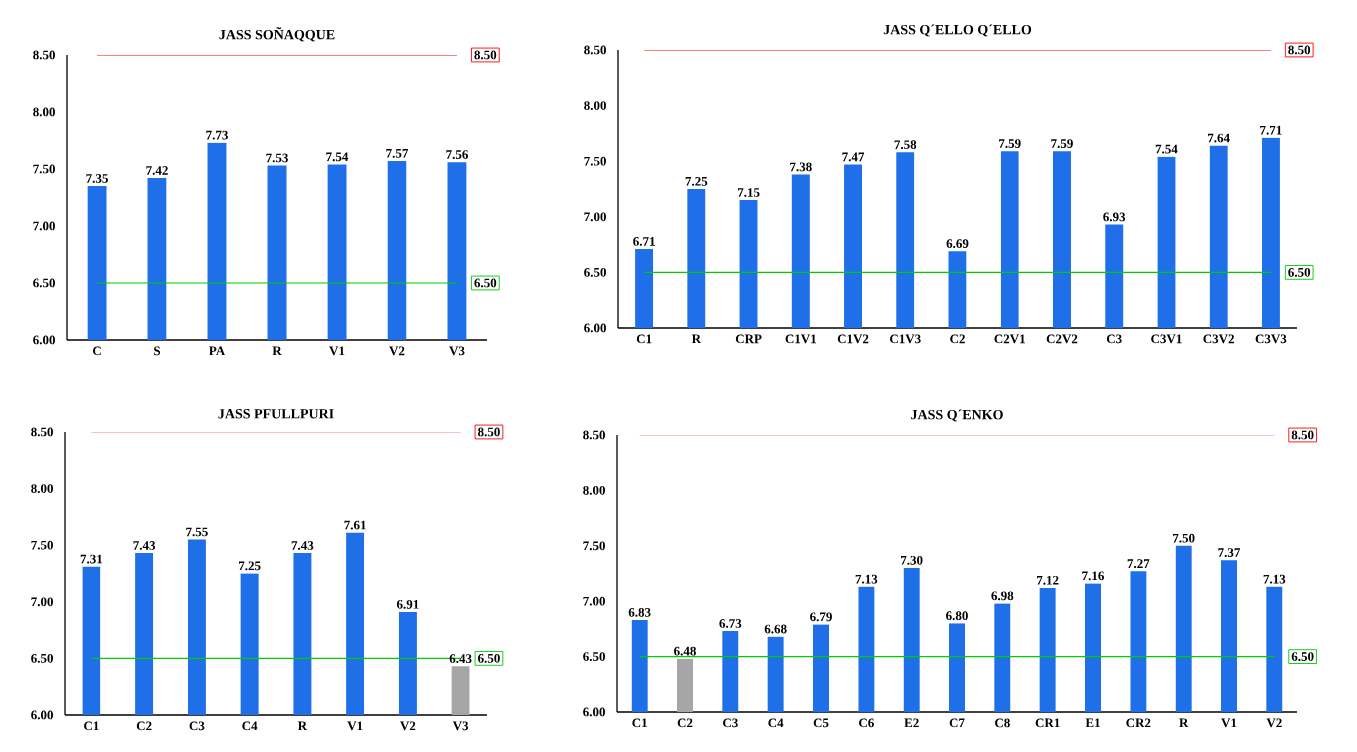 This screenshot has height=752, width=1357. Describe the element at coordinates (801, 167) in the screenshot. I see `data-label: 7.38` at that location.